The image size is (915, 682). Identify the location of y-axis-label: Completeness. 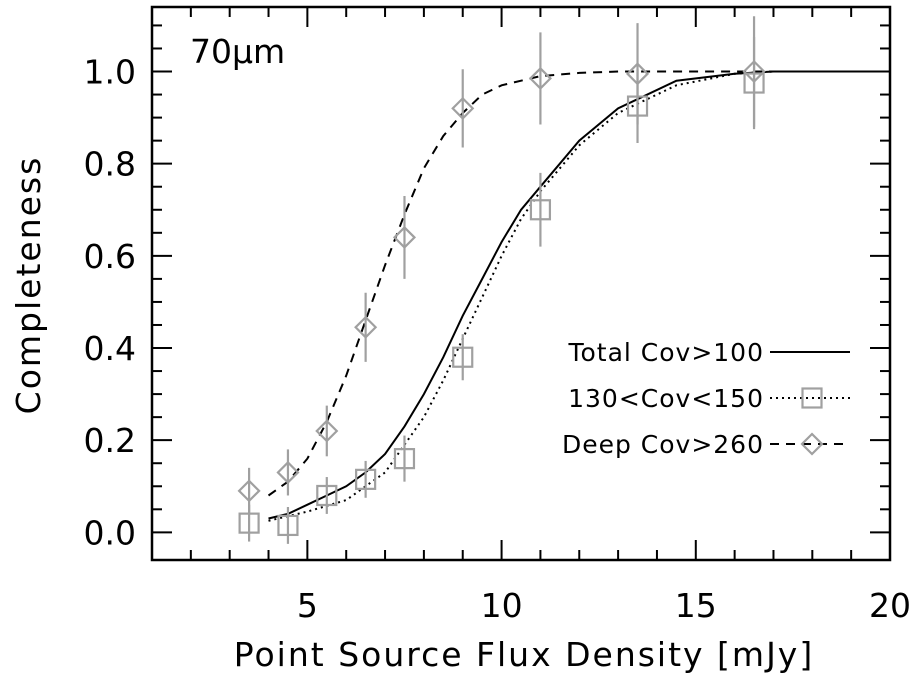
(28, 285).